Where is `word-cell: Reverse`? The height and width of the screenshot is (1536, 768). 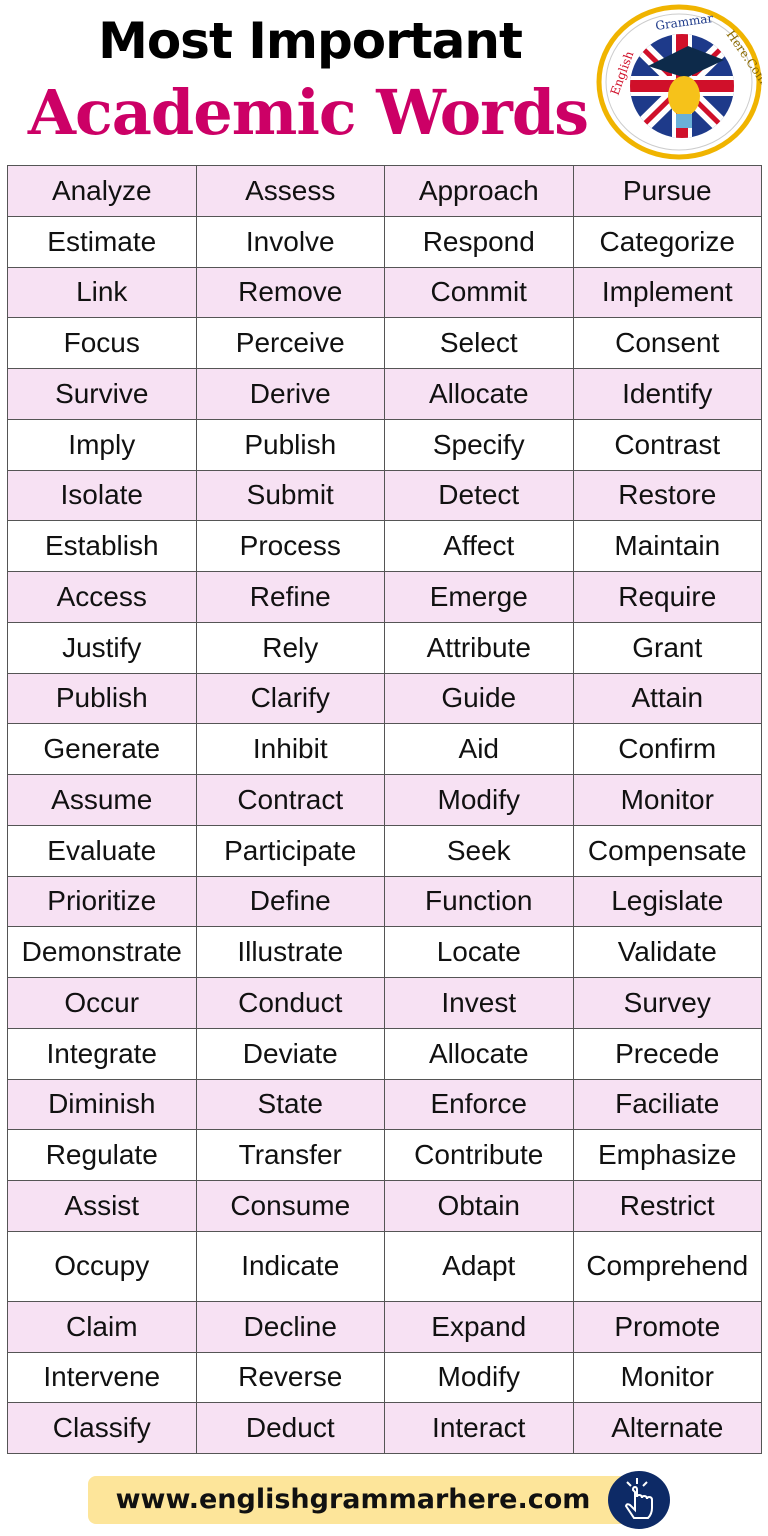
word-cell: Reverse is located at coordinates (290, 1377).